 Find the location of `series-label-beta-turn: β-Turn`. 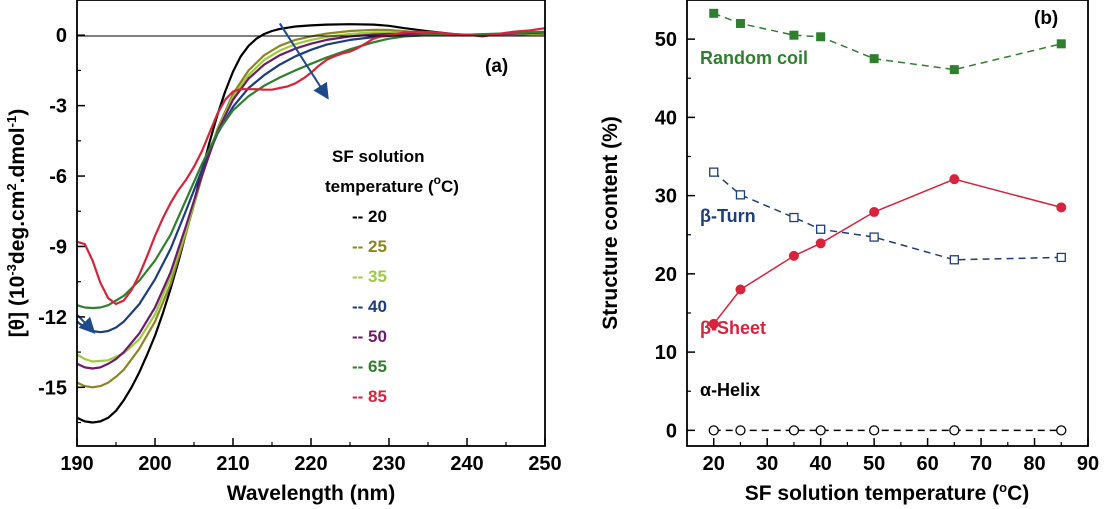

series-label-beta-turn: β-Turn is located at coordinates (728, 216).